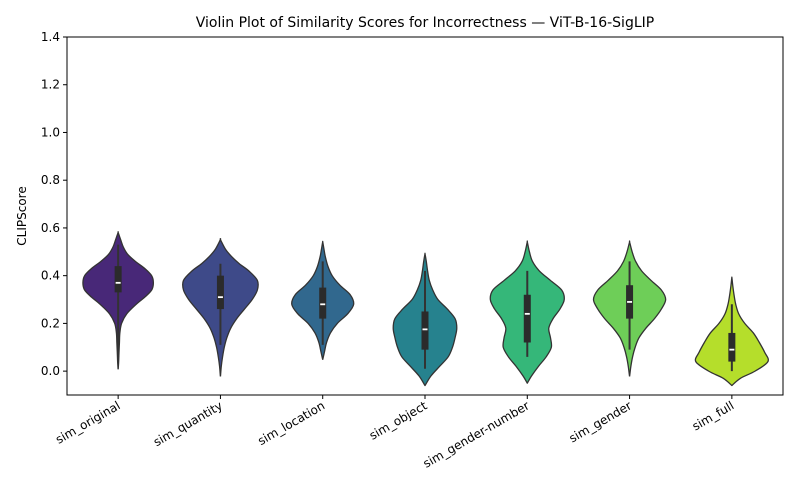 The height and width of the screenshot is (500, 800). Describe the element at coordinates (50, 228) in the screenshot. I see `y-tick-label: 0.6` at that location.